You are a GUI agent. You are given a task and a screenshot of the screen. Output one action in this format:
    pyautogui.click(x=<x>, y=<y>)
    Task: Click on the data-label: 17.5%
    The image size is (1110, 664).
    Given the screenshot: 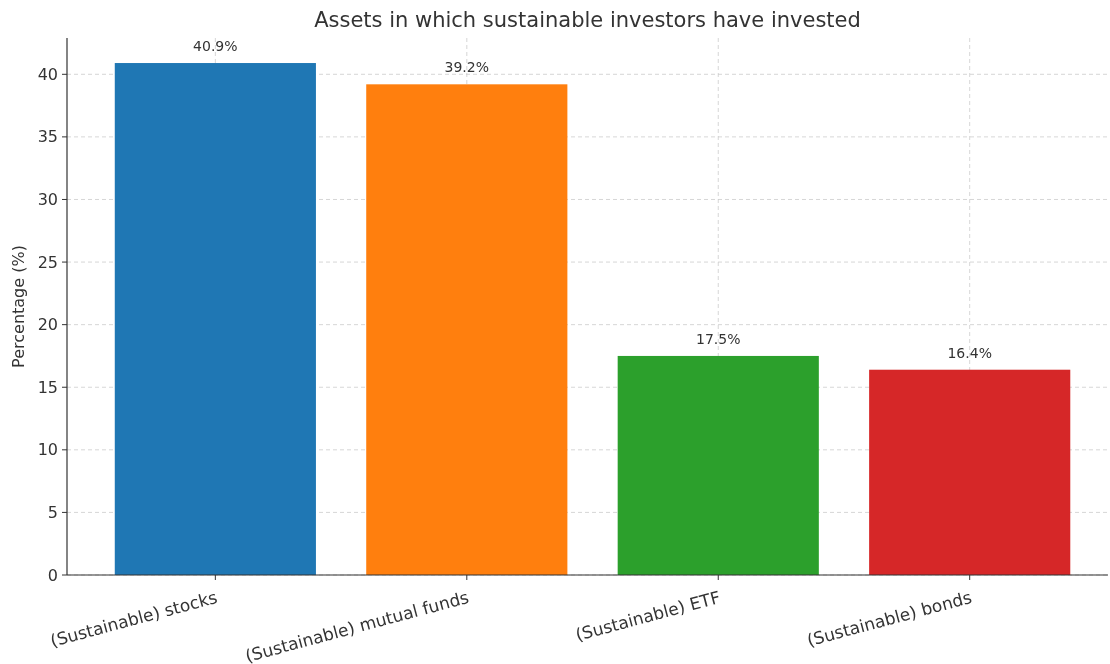 What is the action you would take?
    pyautogui.click(x=718, y=338)
    